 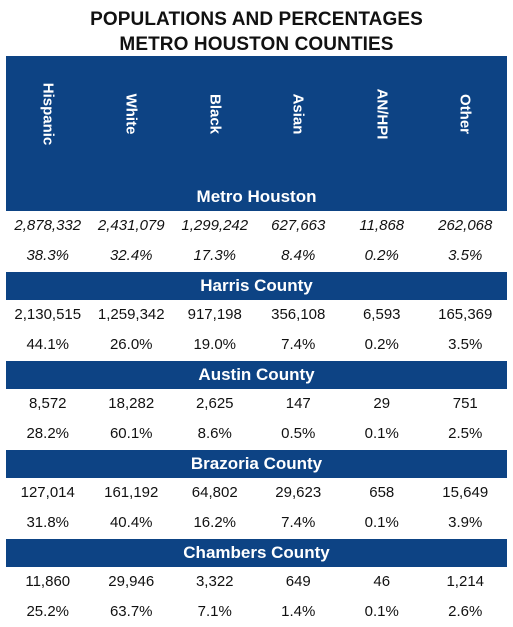 I want to click on population-count-cell: 751, so click(x=465, y=403).